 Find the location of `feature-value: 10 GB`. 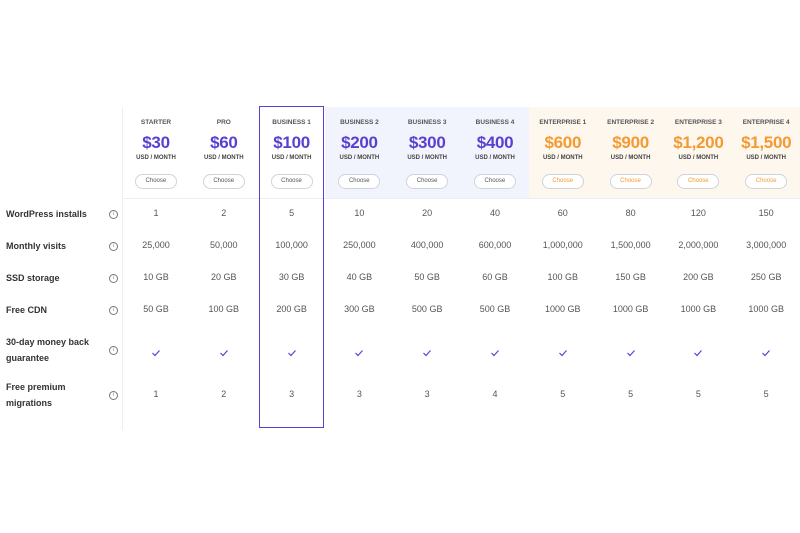

feature-value: 10 GB is located at coordinates (156, 277).